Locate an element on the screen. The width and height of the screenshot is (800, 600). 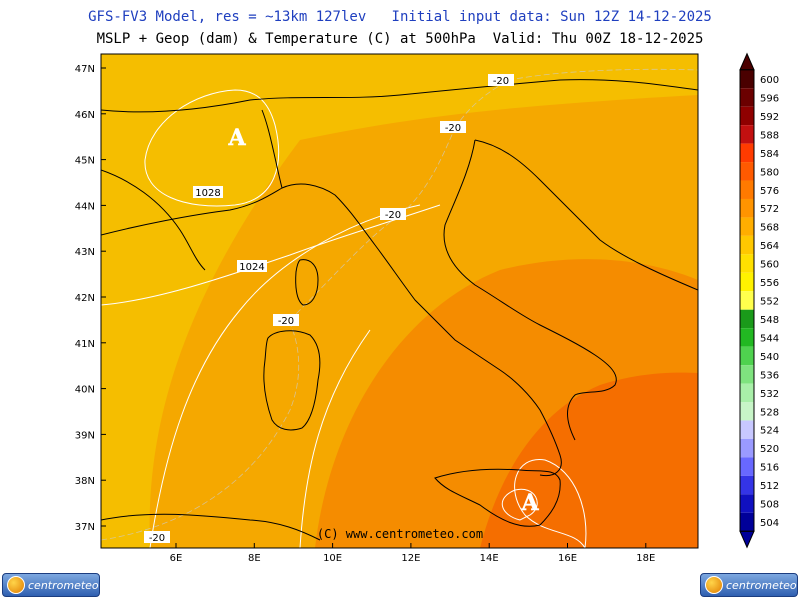
colorbar-label: 600 is located at coordinates (769, 80).